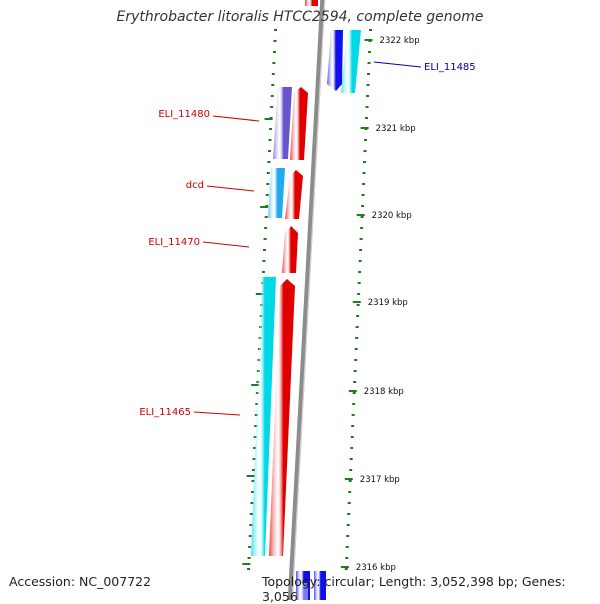 Image resolution: width=600 pixels, height=604 pixels. I want to click on position-label: 2319 kbp, so click(388, 303).